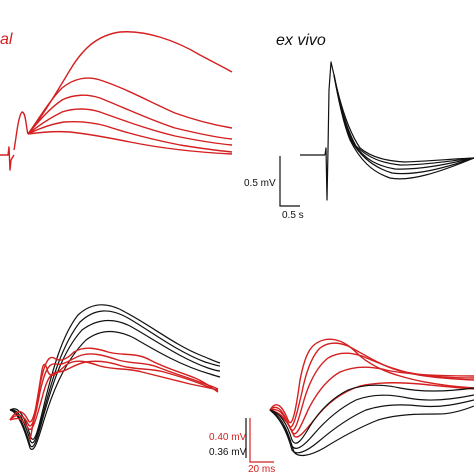  What do you see at coordinates (261, 440) in the screenshot?
I see `scale-bar-bottom-right-red` at bounding box center [261, 440].